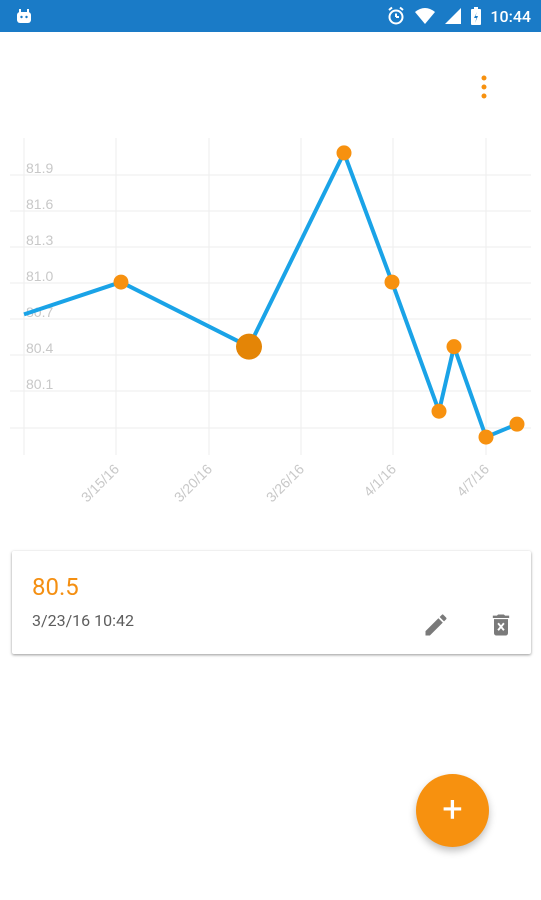 Image resolution: width=541 pixels, height=900 pixels. Describe the element at coordinates (39, 276) in the screenshot. I see `y-tick-label: 81.0` at that location.